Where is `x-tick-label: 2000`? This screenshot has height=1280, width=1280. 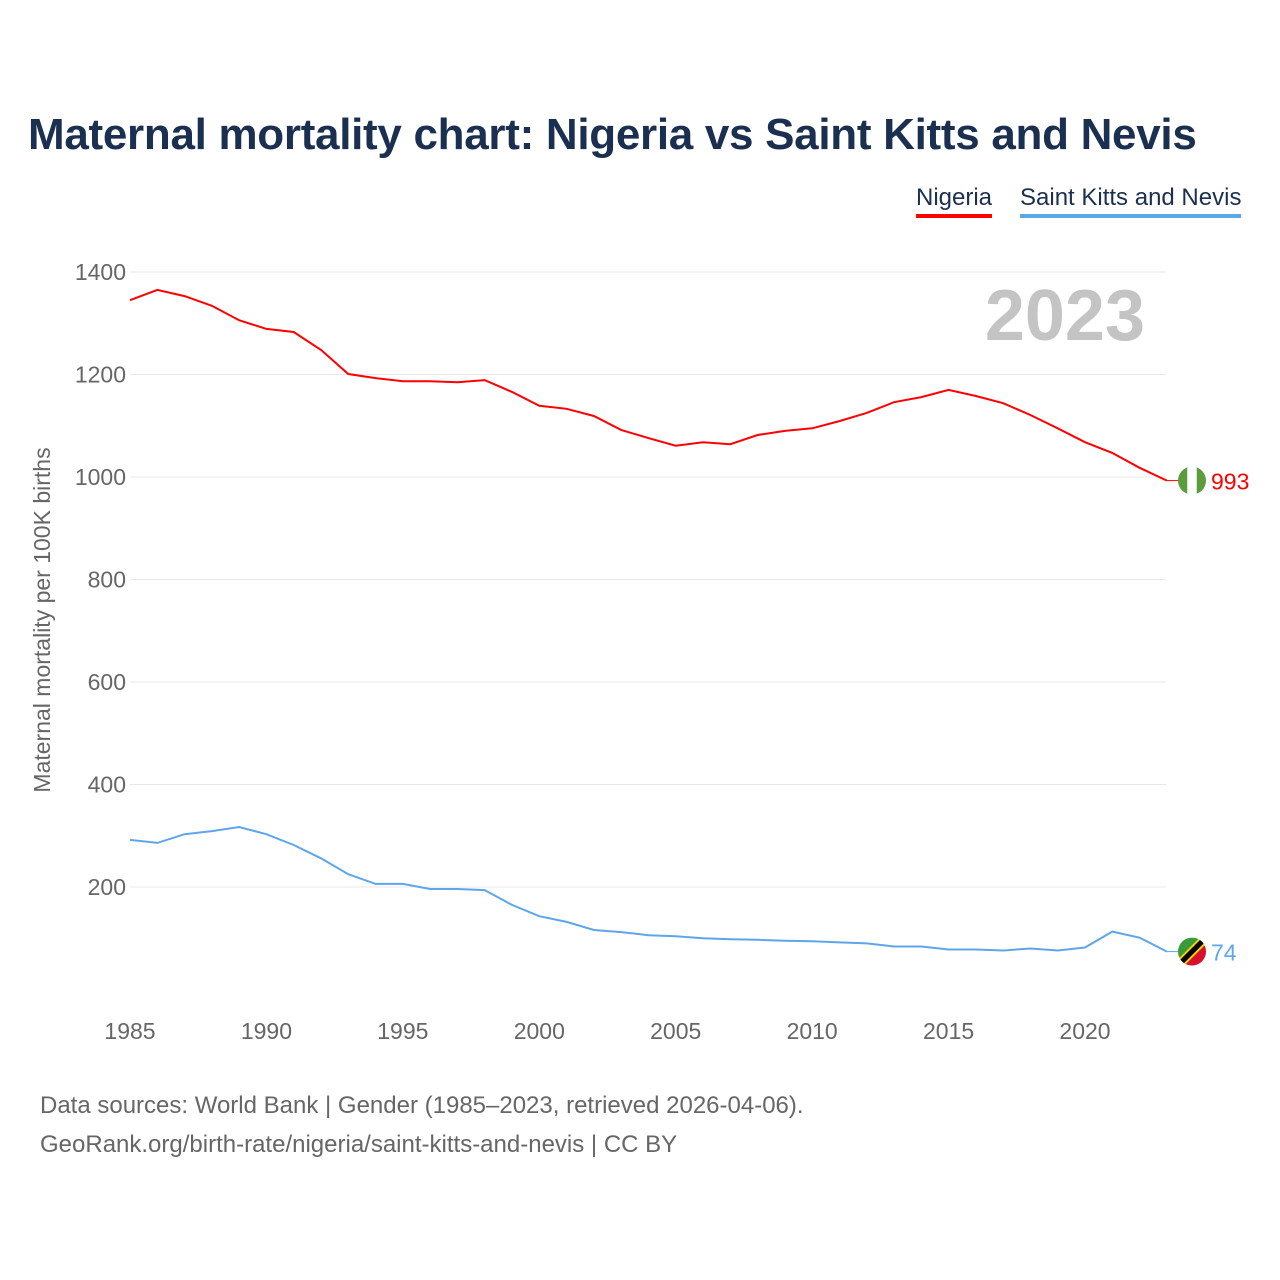
x-tick-label: 2000 is located at coordinates (539, 1031).